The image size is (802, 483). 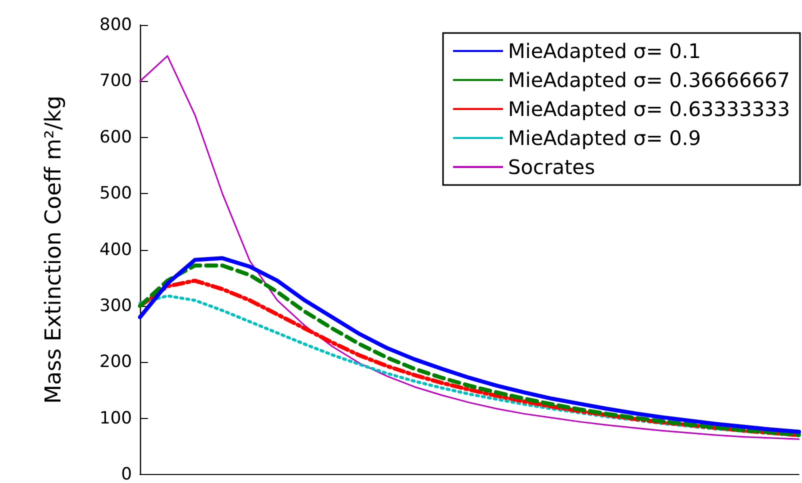 What do you see at coordinates (649, 109) in the screenshot?
I see `legend-label: MieAdapted σ= 0.63333333` at bounding box center [649, 109].